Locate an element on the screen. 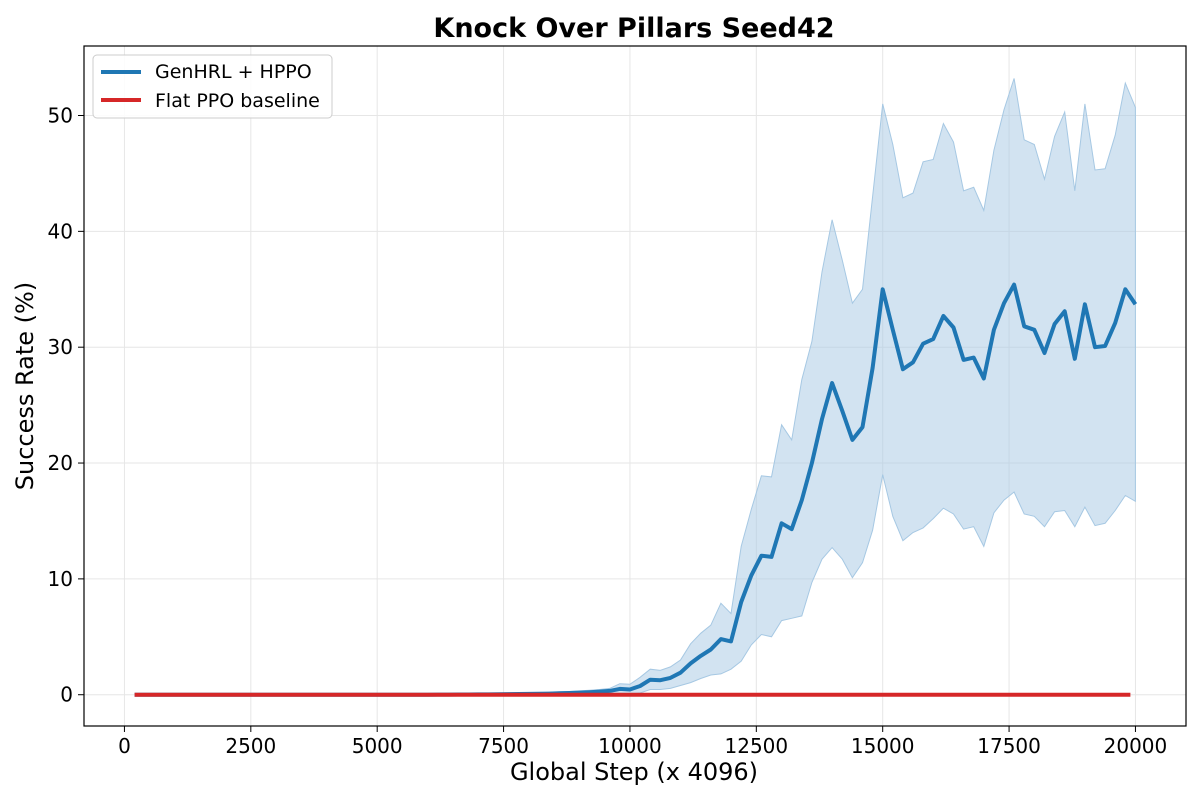 The width and height of the screenshot is (1200, 800). legend-label-flat-ppo: Flat PPO baseline is located at coordinates (237, 101).